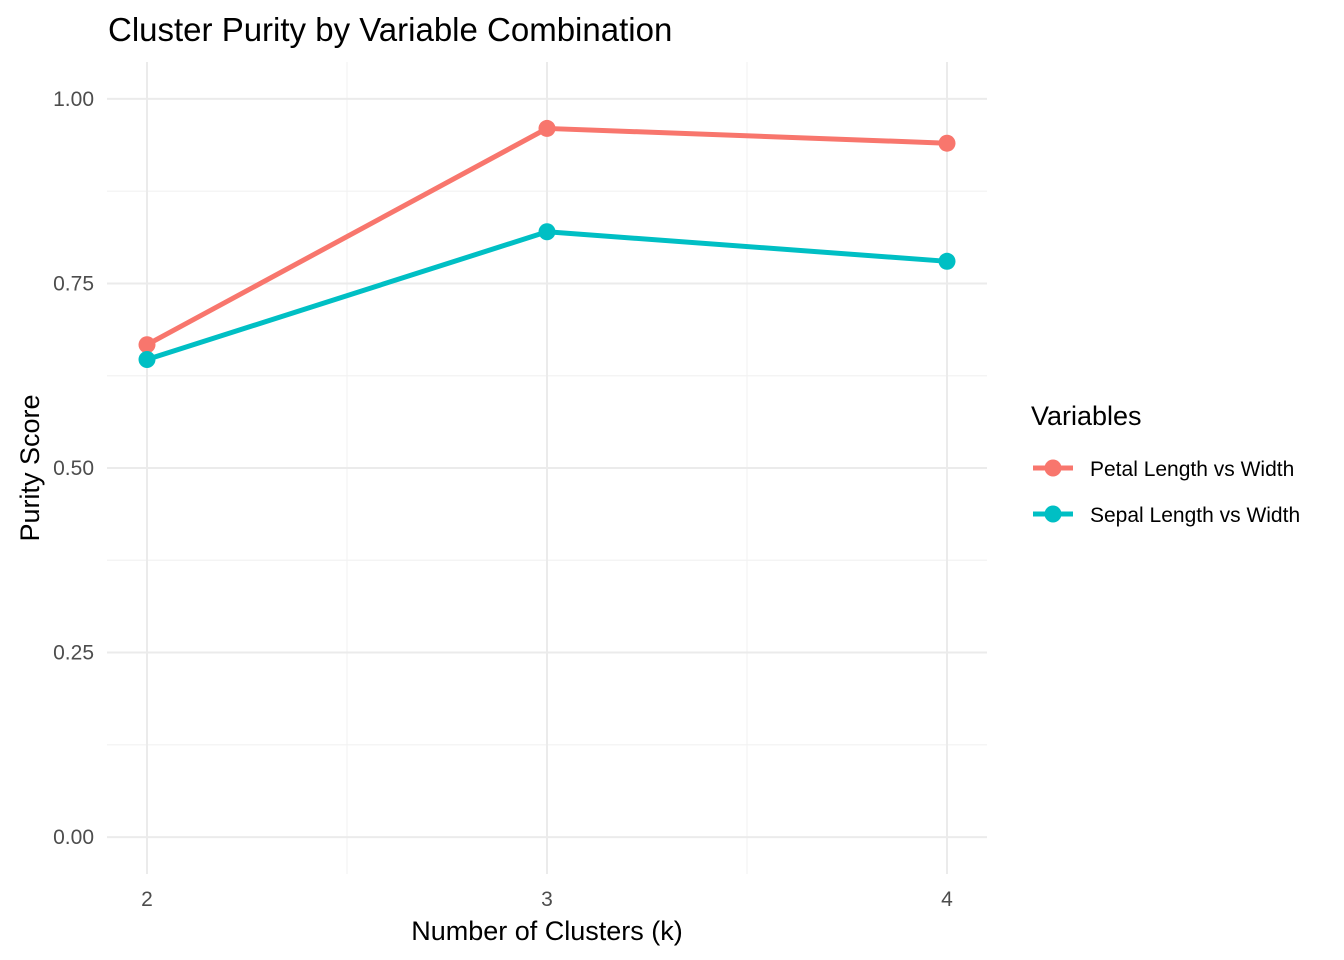  Describe the element at coordinates (30, 467) in the screenshot. I see `y-axis-title: Purity Score` at that location.